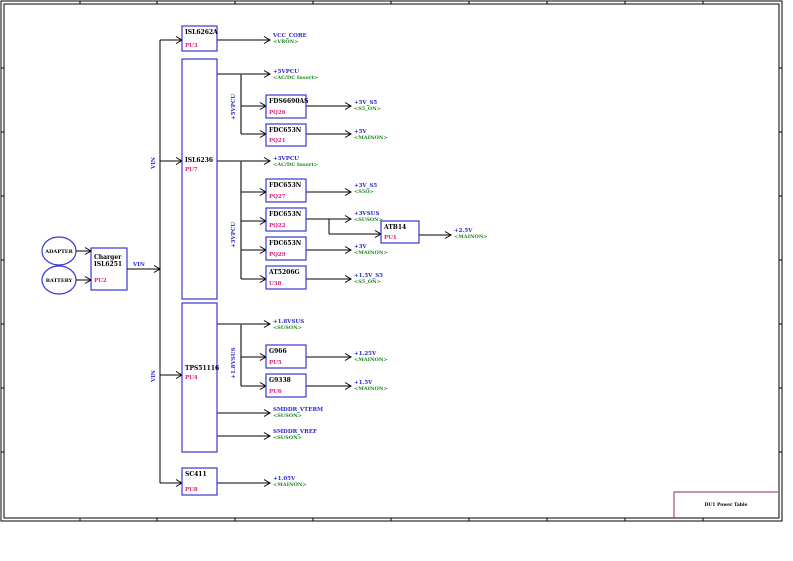 This screenshot has width=793, height=561. I want to click on charger-block: Charger ISL6251 PU2 VIN, so click(117, 269).